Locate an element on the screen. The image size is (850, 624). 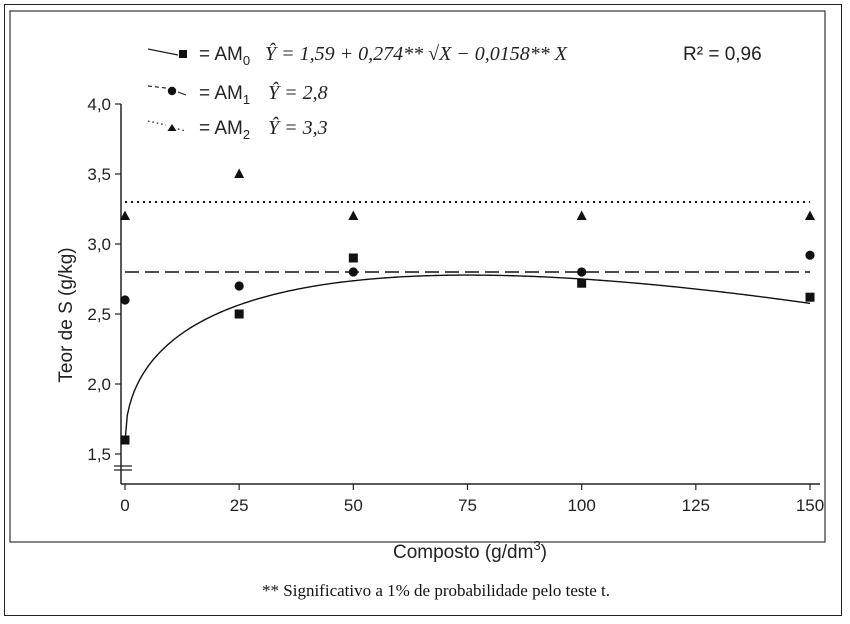
legend-item-am2: = AM2 Ŷ = 3,3 is located at coordinates (237, 129).